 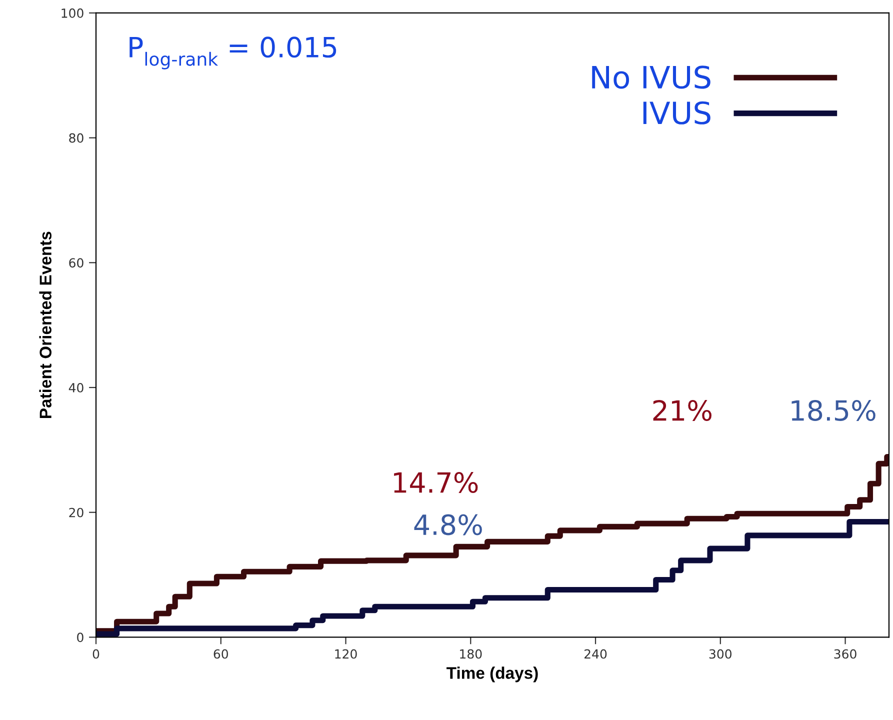 What do you see at coordinates (80, 637) in the screenshot?
I see `y-tick-label: 0` at bounding box center [80, 637].